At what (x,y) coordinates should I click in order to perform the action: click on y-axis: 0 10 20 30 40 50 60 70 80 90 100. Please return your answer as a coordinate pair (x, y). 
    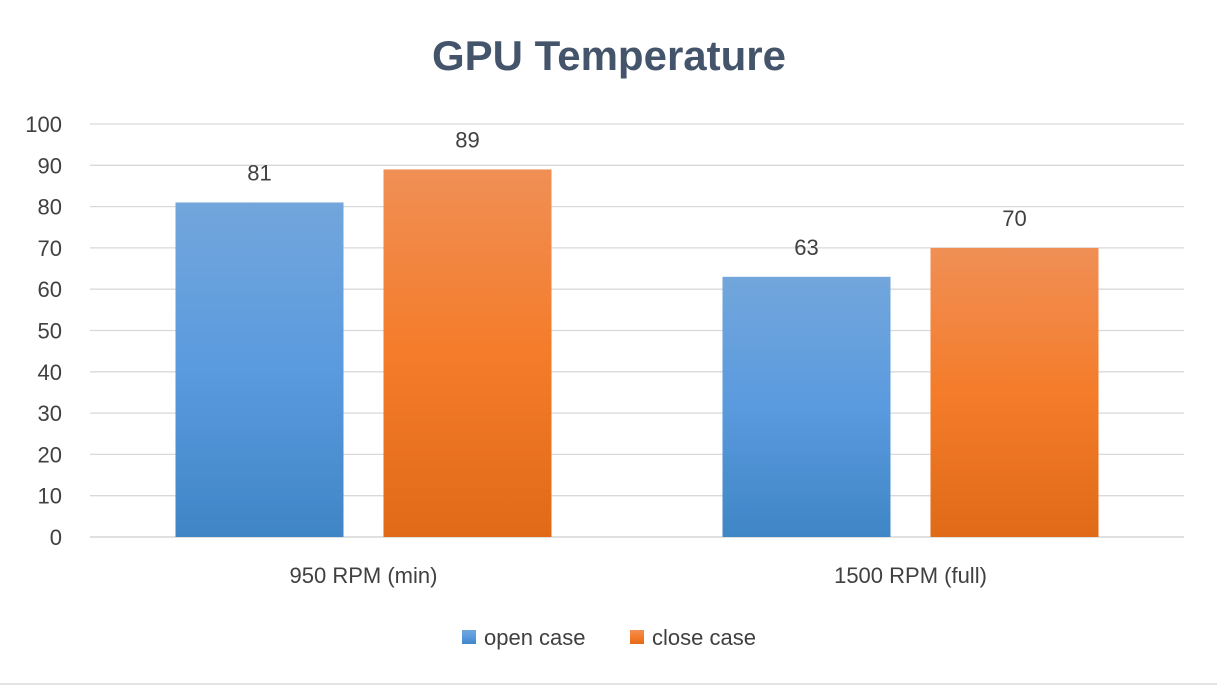
    Looking at the image, I should click on (43, 331).